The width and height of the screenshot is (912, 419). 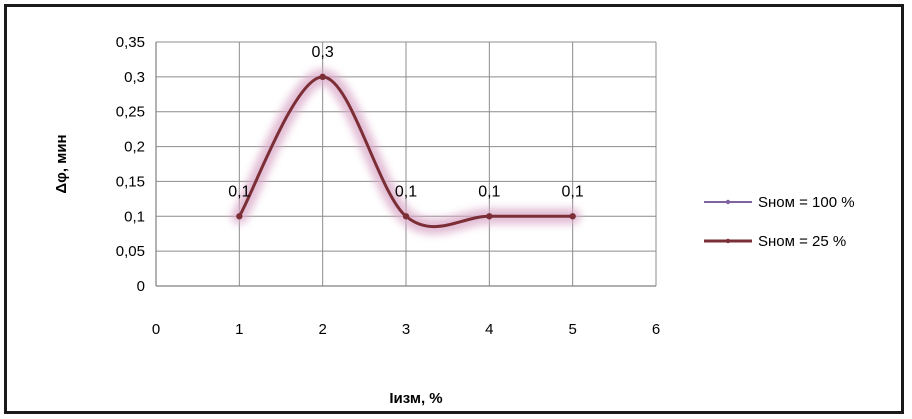 I want to click on legend-label-100: Sном = 100 %, so click(x=806, y=202).